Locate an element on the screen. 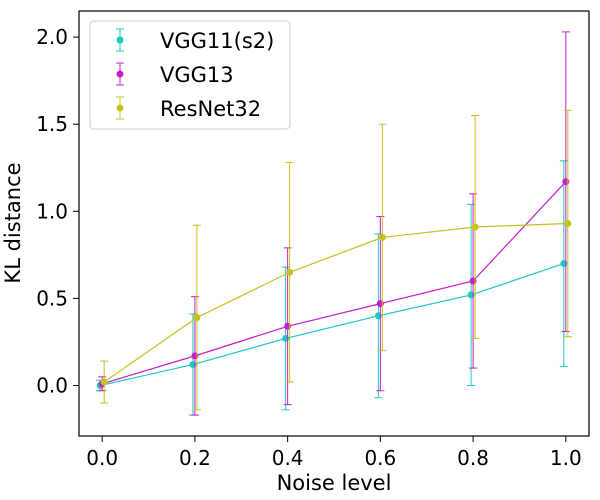 Image resolution: width=600 pixels, height=500 pixels. x-tick-label: 0.0 is located at coordinates (102, 458).